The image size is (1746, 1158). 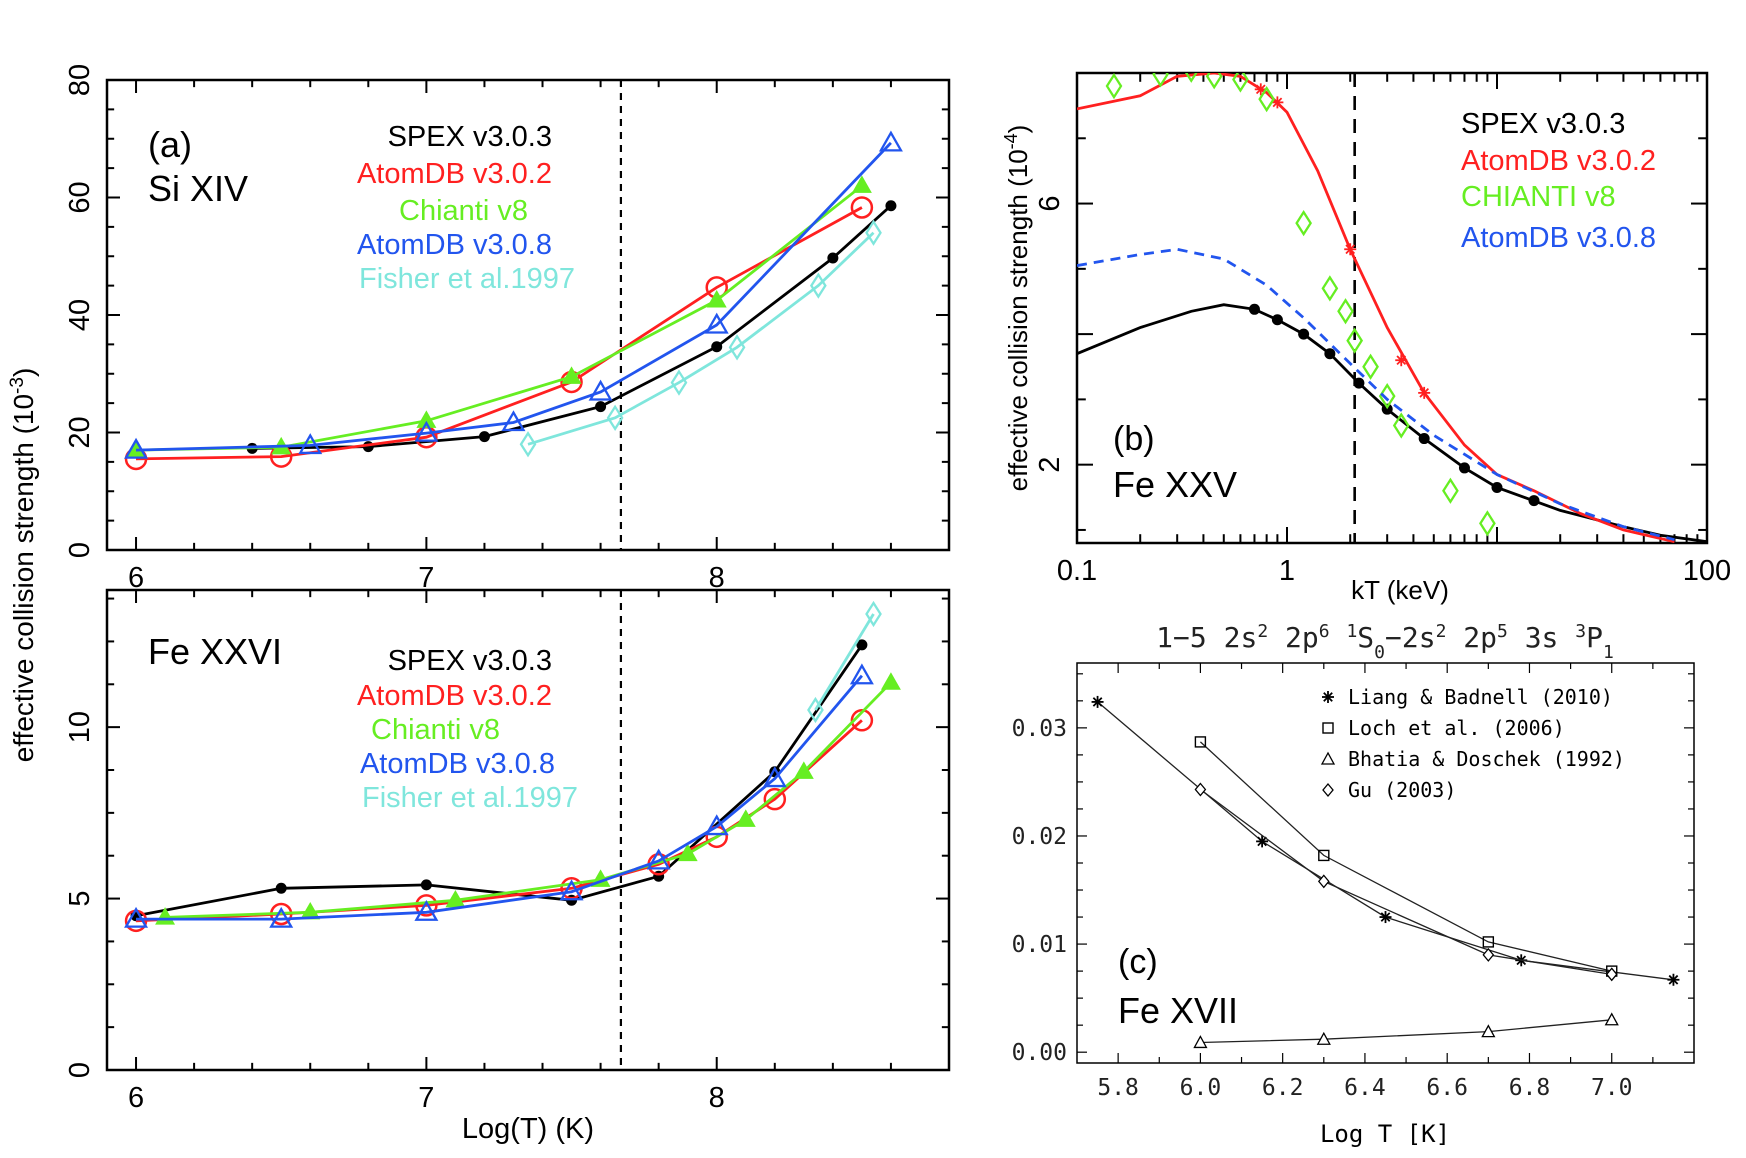 I want to click on y-tick-label: 20, so click(x=80, y=432).